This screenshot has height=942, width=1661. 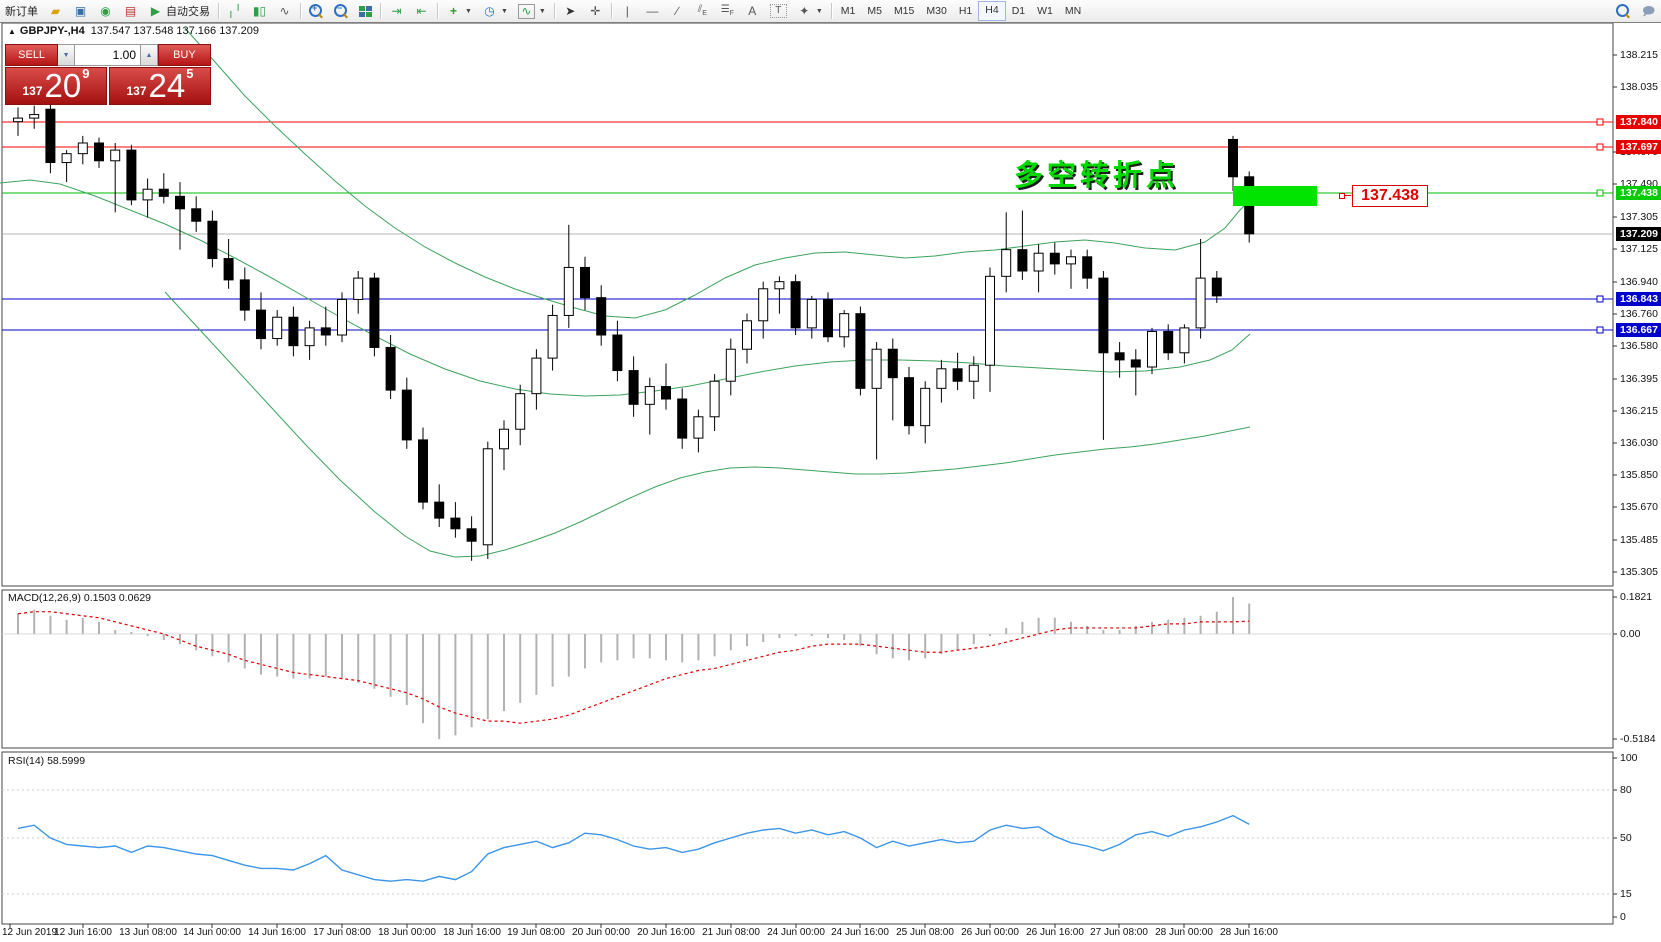 I want to click on tf-mn-button: MN, so click(x=1073, y=11).